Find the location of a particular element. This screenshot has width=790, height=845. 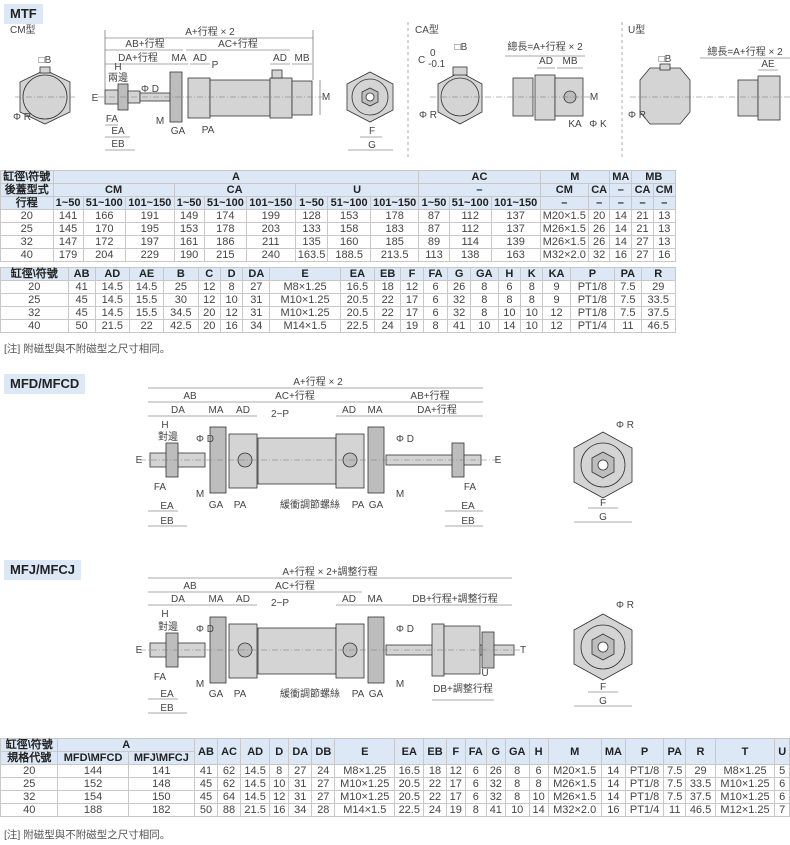

table-row: 後蓋型式 CM CA U – CM CA – CA CM is located at coordinates (338, 190).